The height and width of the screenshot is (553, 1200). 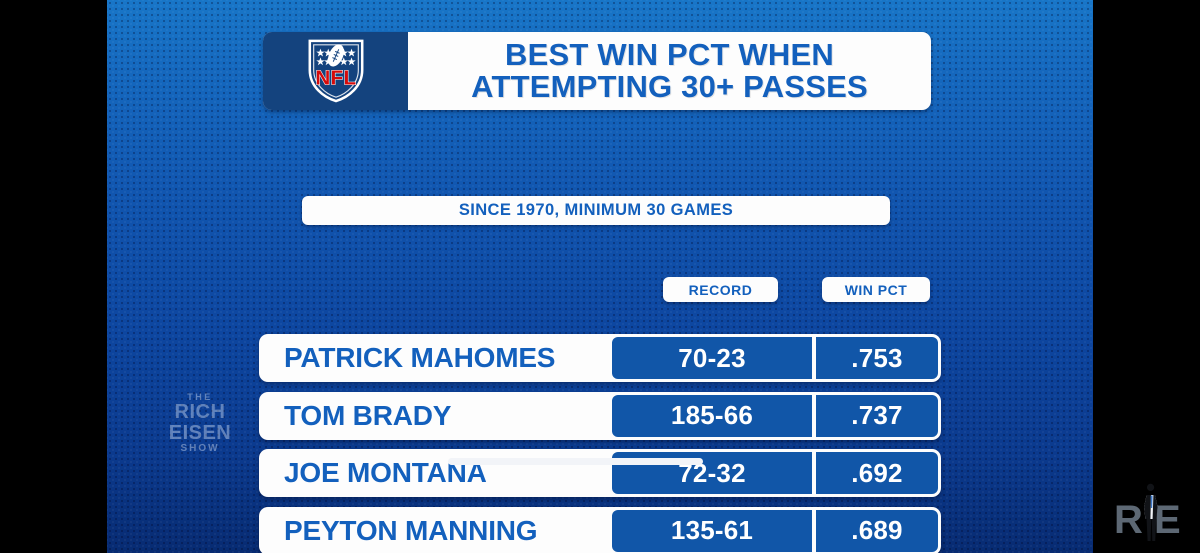 What do you see at coordinates (720, 289) in the screenshot?
I see `column-header-record: RECORD` at bounding box center [720, 289].